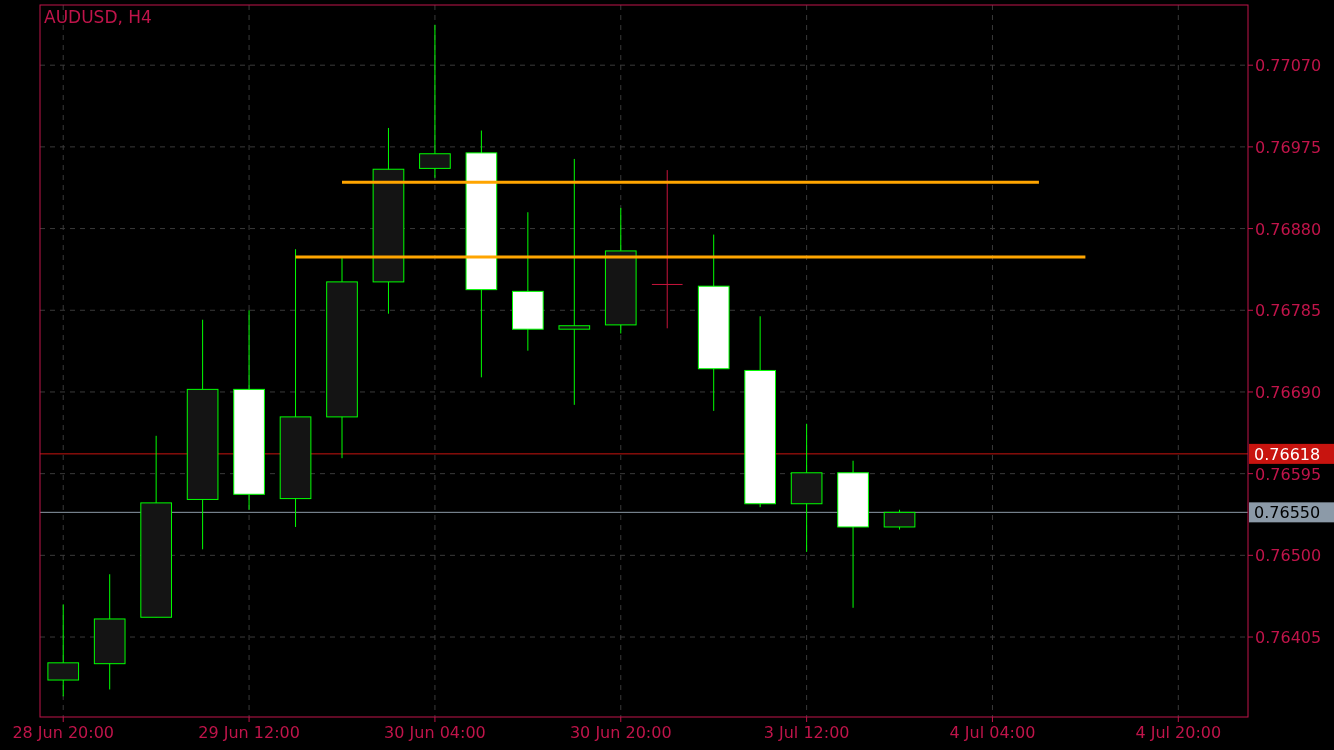 The image size is (1334, 750). Describe the element at coordinates (249, 732) in the screenshot. I see `x-tick-label: 29 Jun 12:00` at that location.